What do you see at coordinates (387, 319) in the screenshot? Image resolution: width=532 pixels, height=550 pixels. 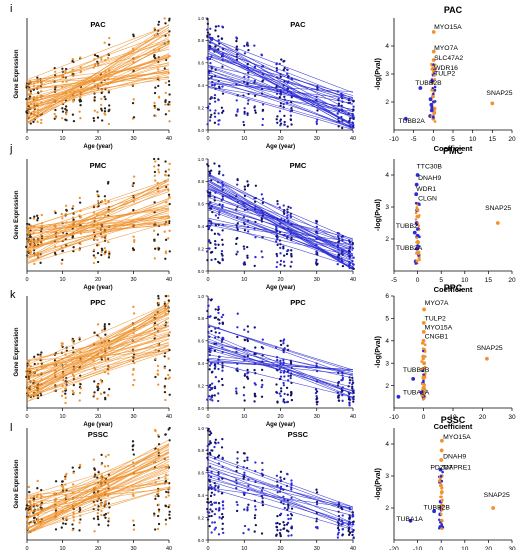 I see `y-tick-label: 5` at bounding box center [387, 319].